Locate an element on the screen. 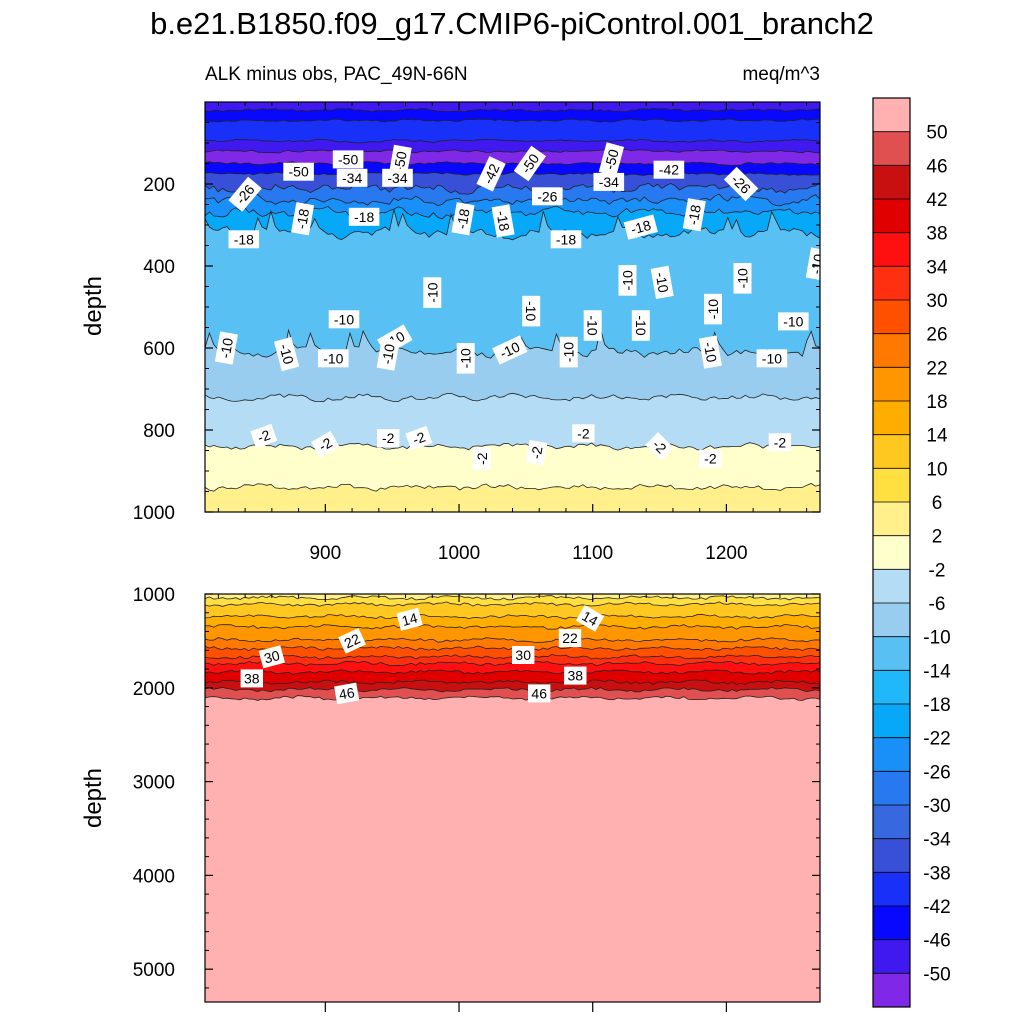  colorbar-label: 42 is located at coordinates (936, 200).